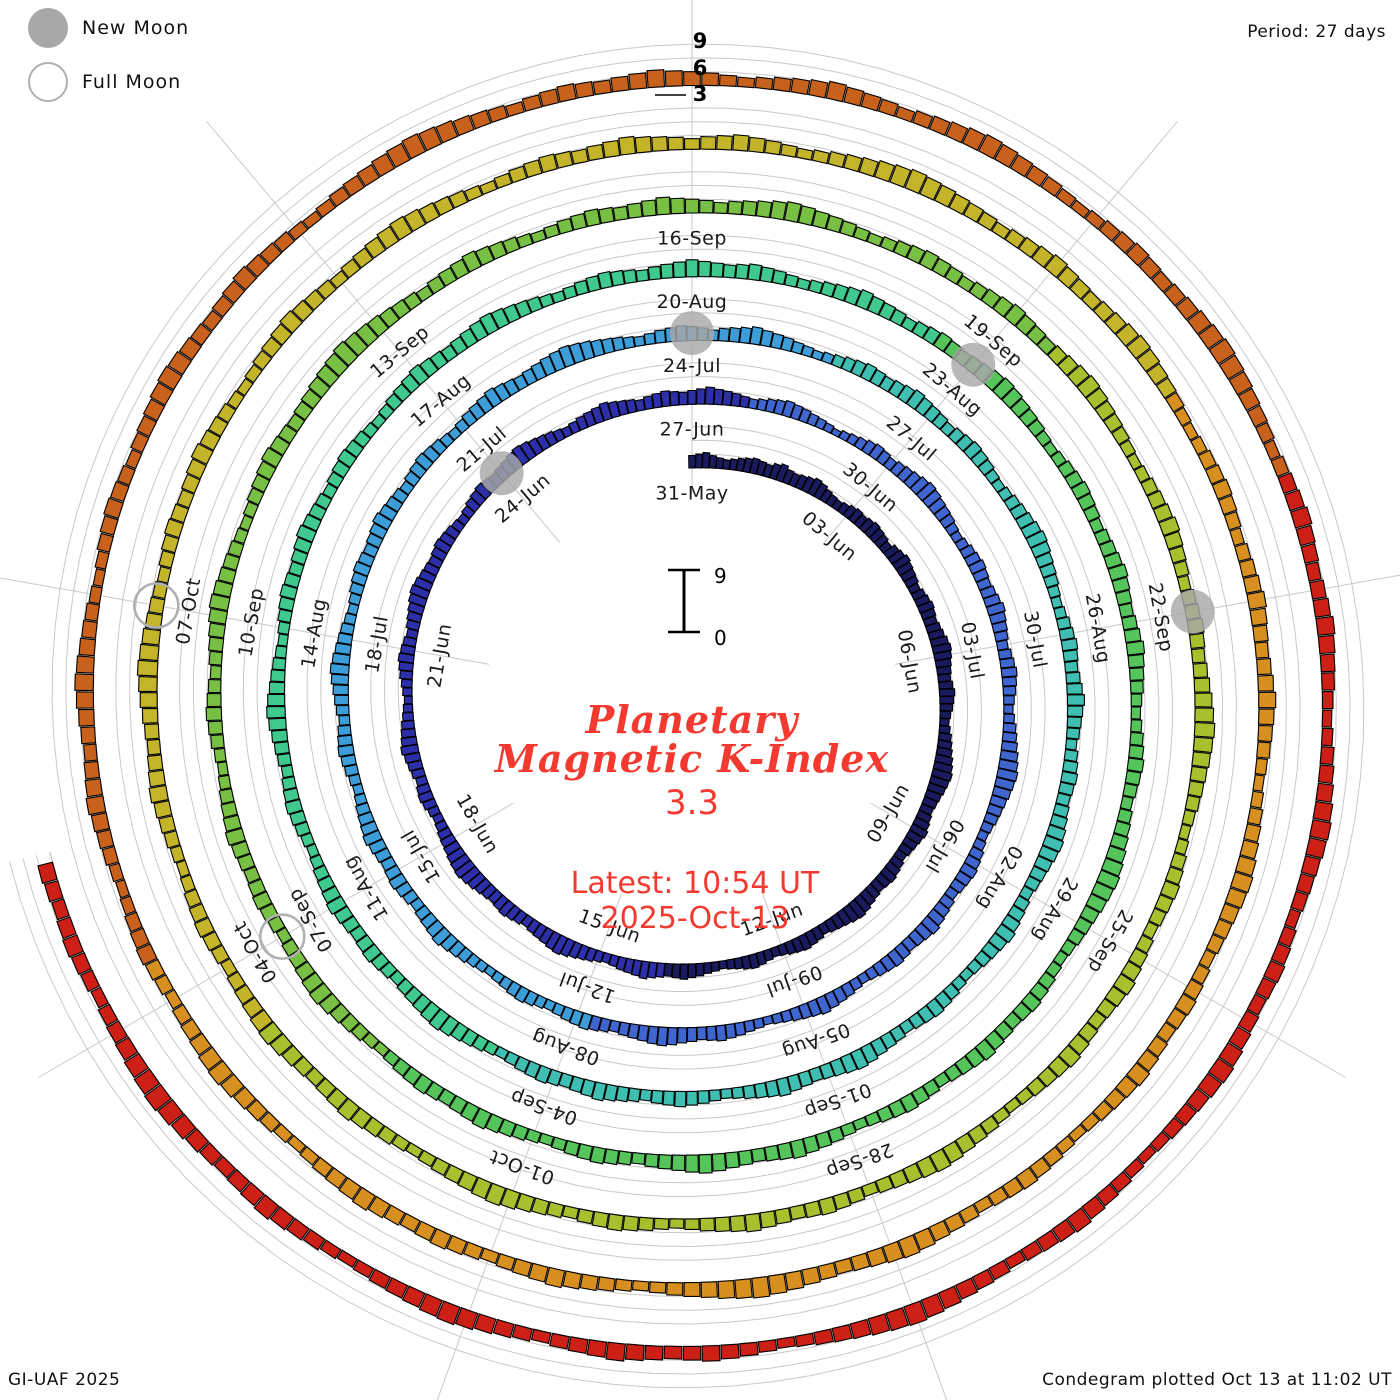  Describe the element at coordinates (439, 656) in the screenshot. I see `date-label: 21-Jun` at that location.